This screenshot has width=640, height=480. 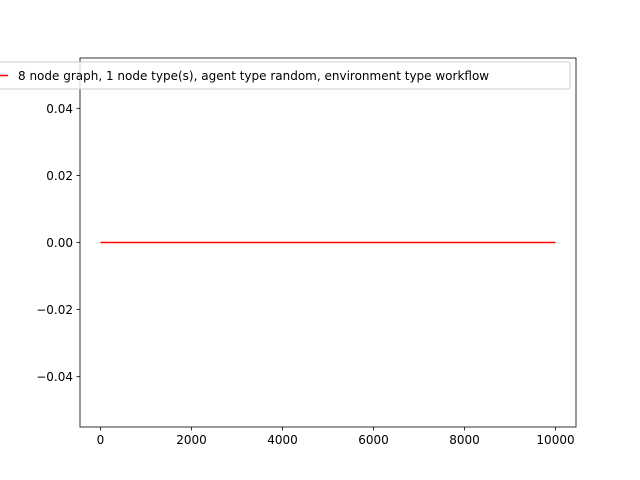 I want to click on y-tick-label: 0.00, so click(x=59, y=243).